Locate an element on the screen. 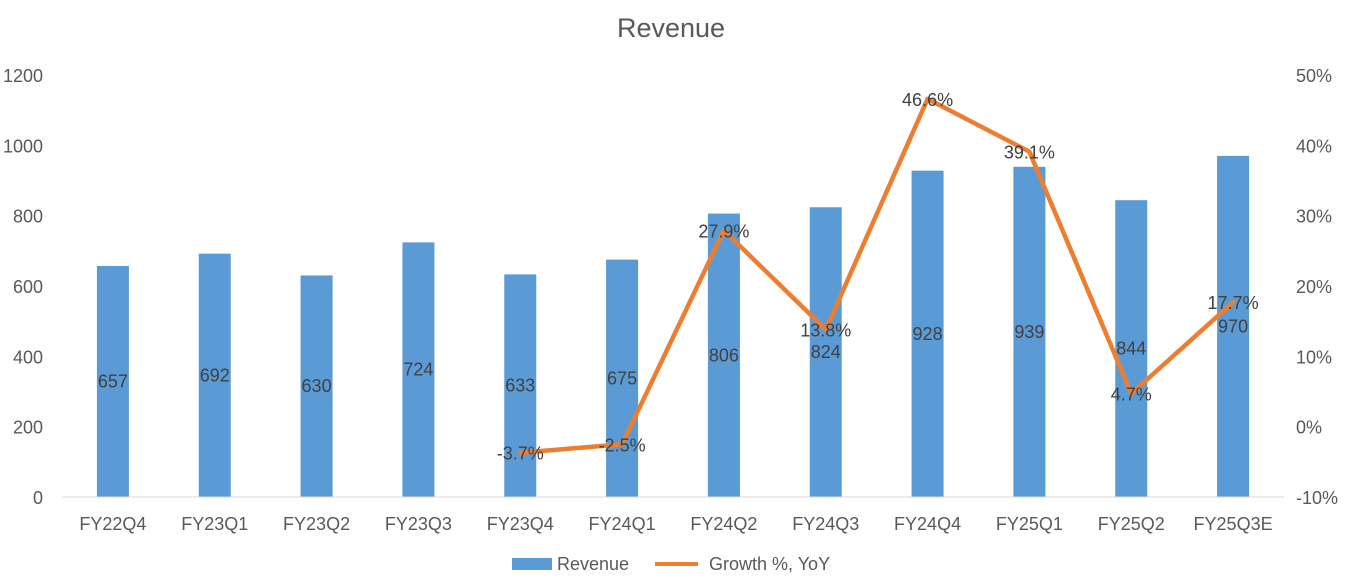  x-tick-fy23q3: FY23Q3 is located at coordinates (418, 524).